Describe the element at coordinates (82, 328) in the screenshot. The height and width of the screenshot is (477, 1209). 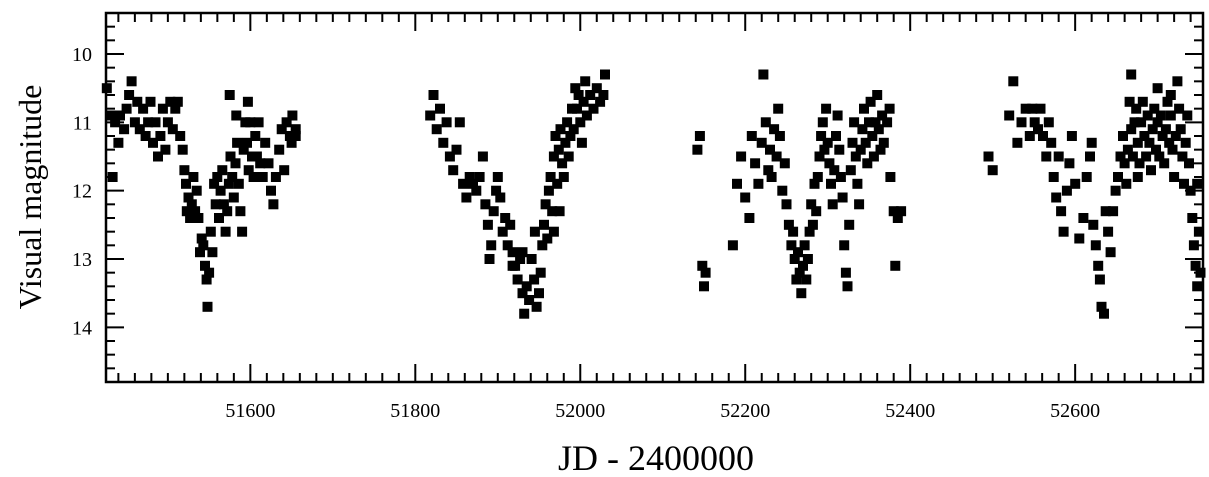
I see `y-tick-label: 14` at that location.